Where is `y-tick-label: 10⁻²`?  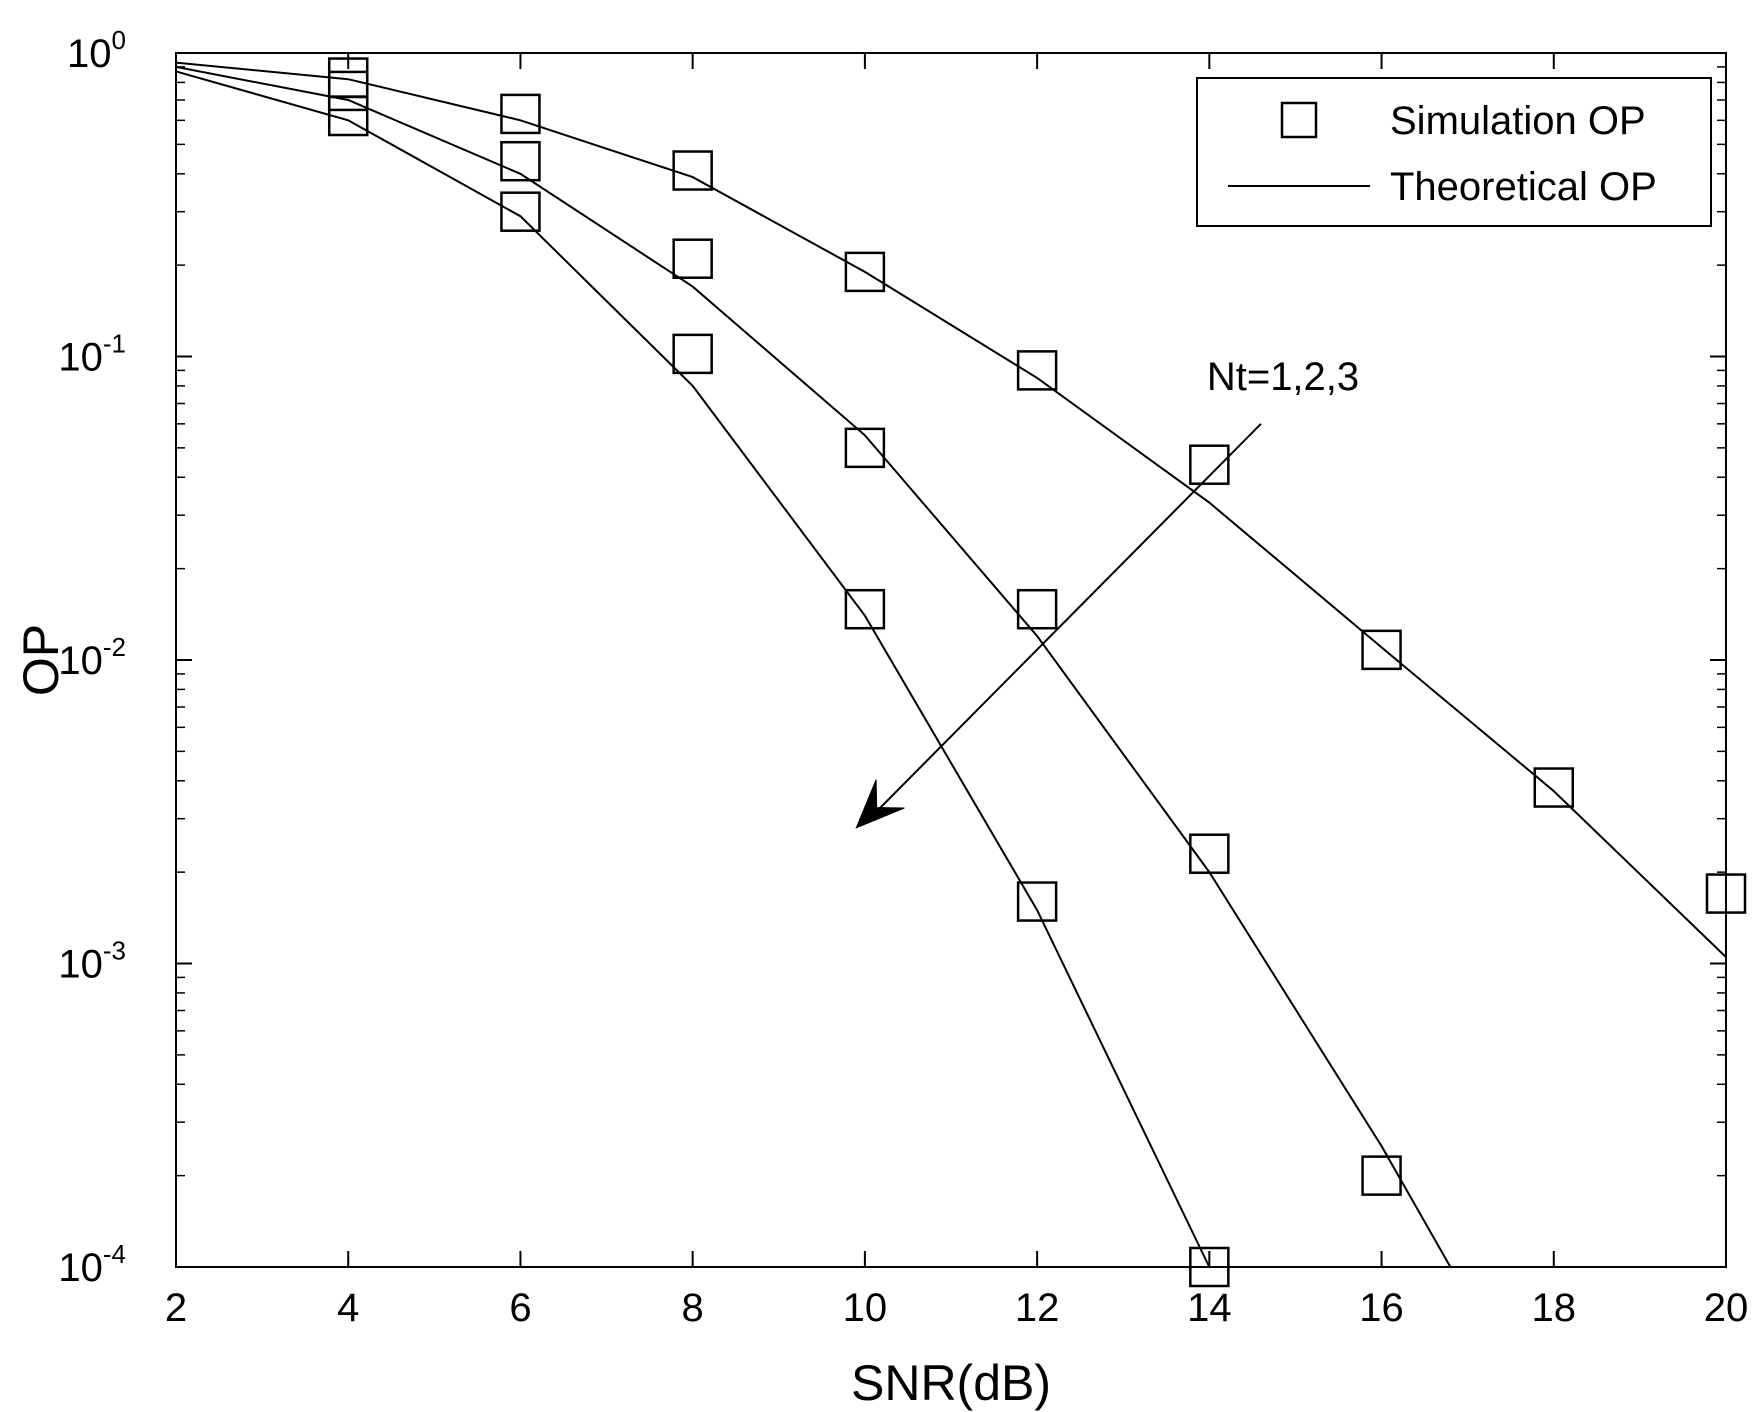
y-tick-label: 10⁻² is located at coordinates (92, 657).